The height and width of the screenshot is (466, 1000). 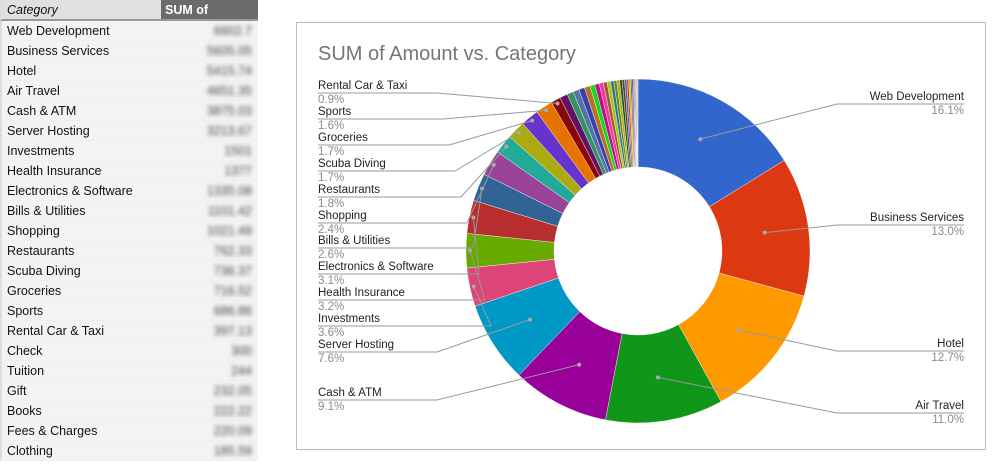 I want to click on amount-cell: 1377, so click(x=209, y=171).